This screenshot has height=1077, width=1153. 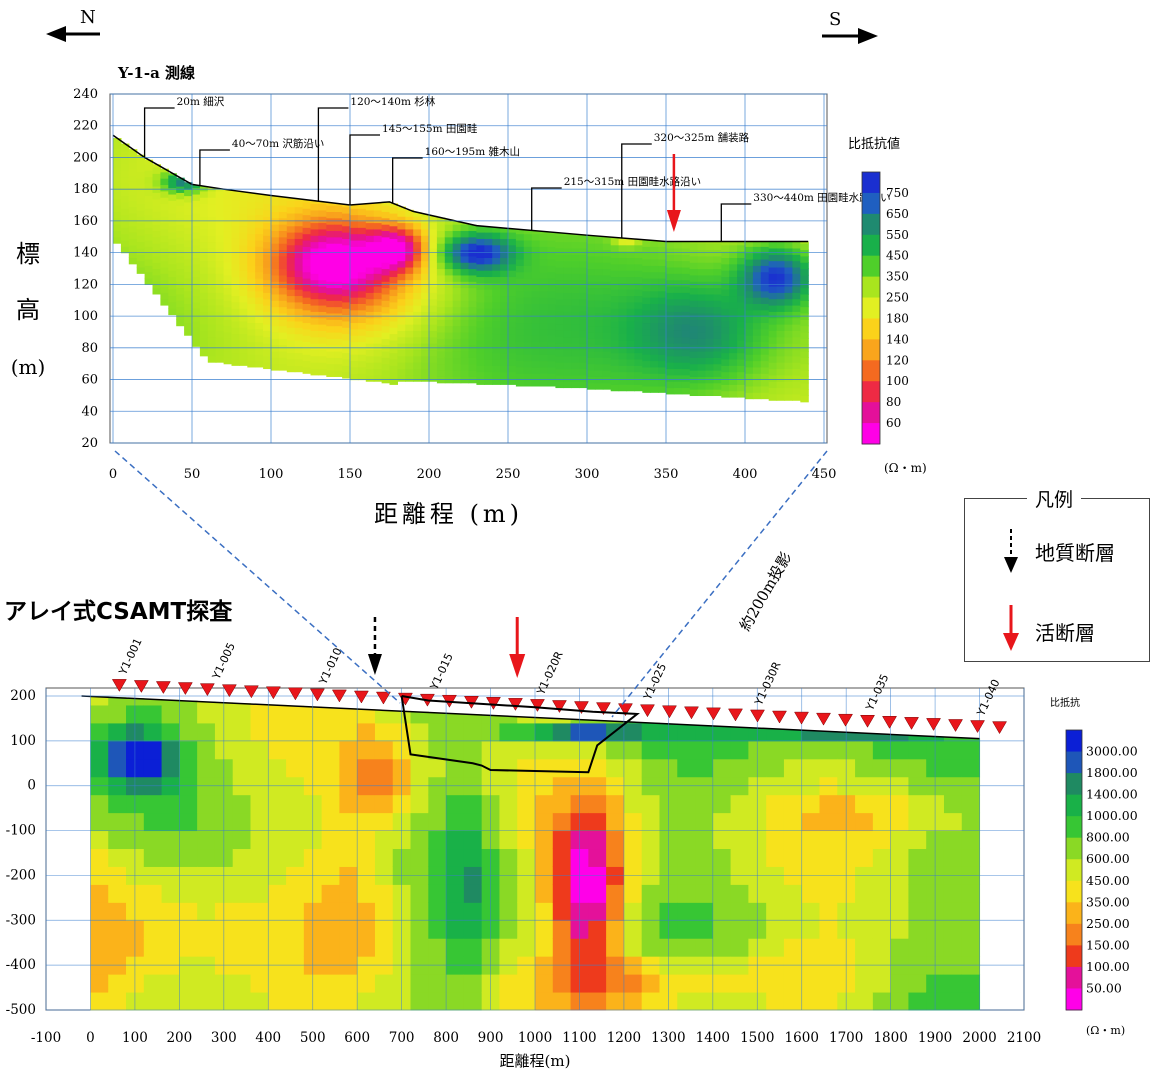 I want to click on bottom-x-tick: 1700, so click(x=846, y=1038).